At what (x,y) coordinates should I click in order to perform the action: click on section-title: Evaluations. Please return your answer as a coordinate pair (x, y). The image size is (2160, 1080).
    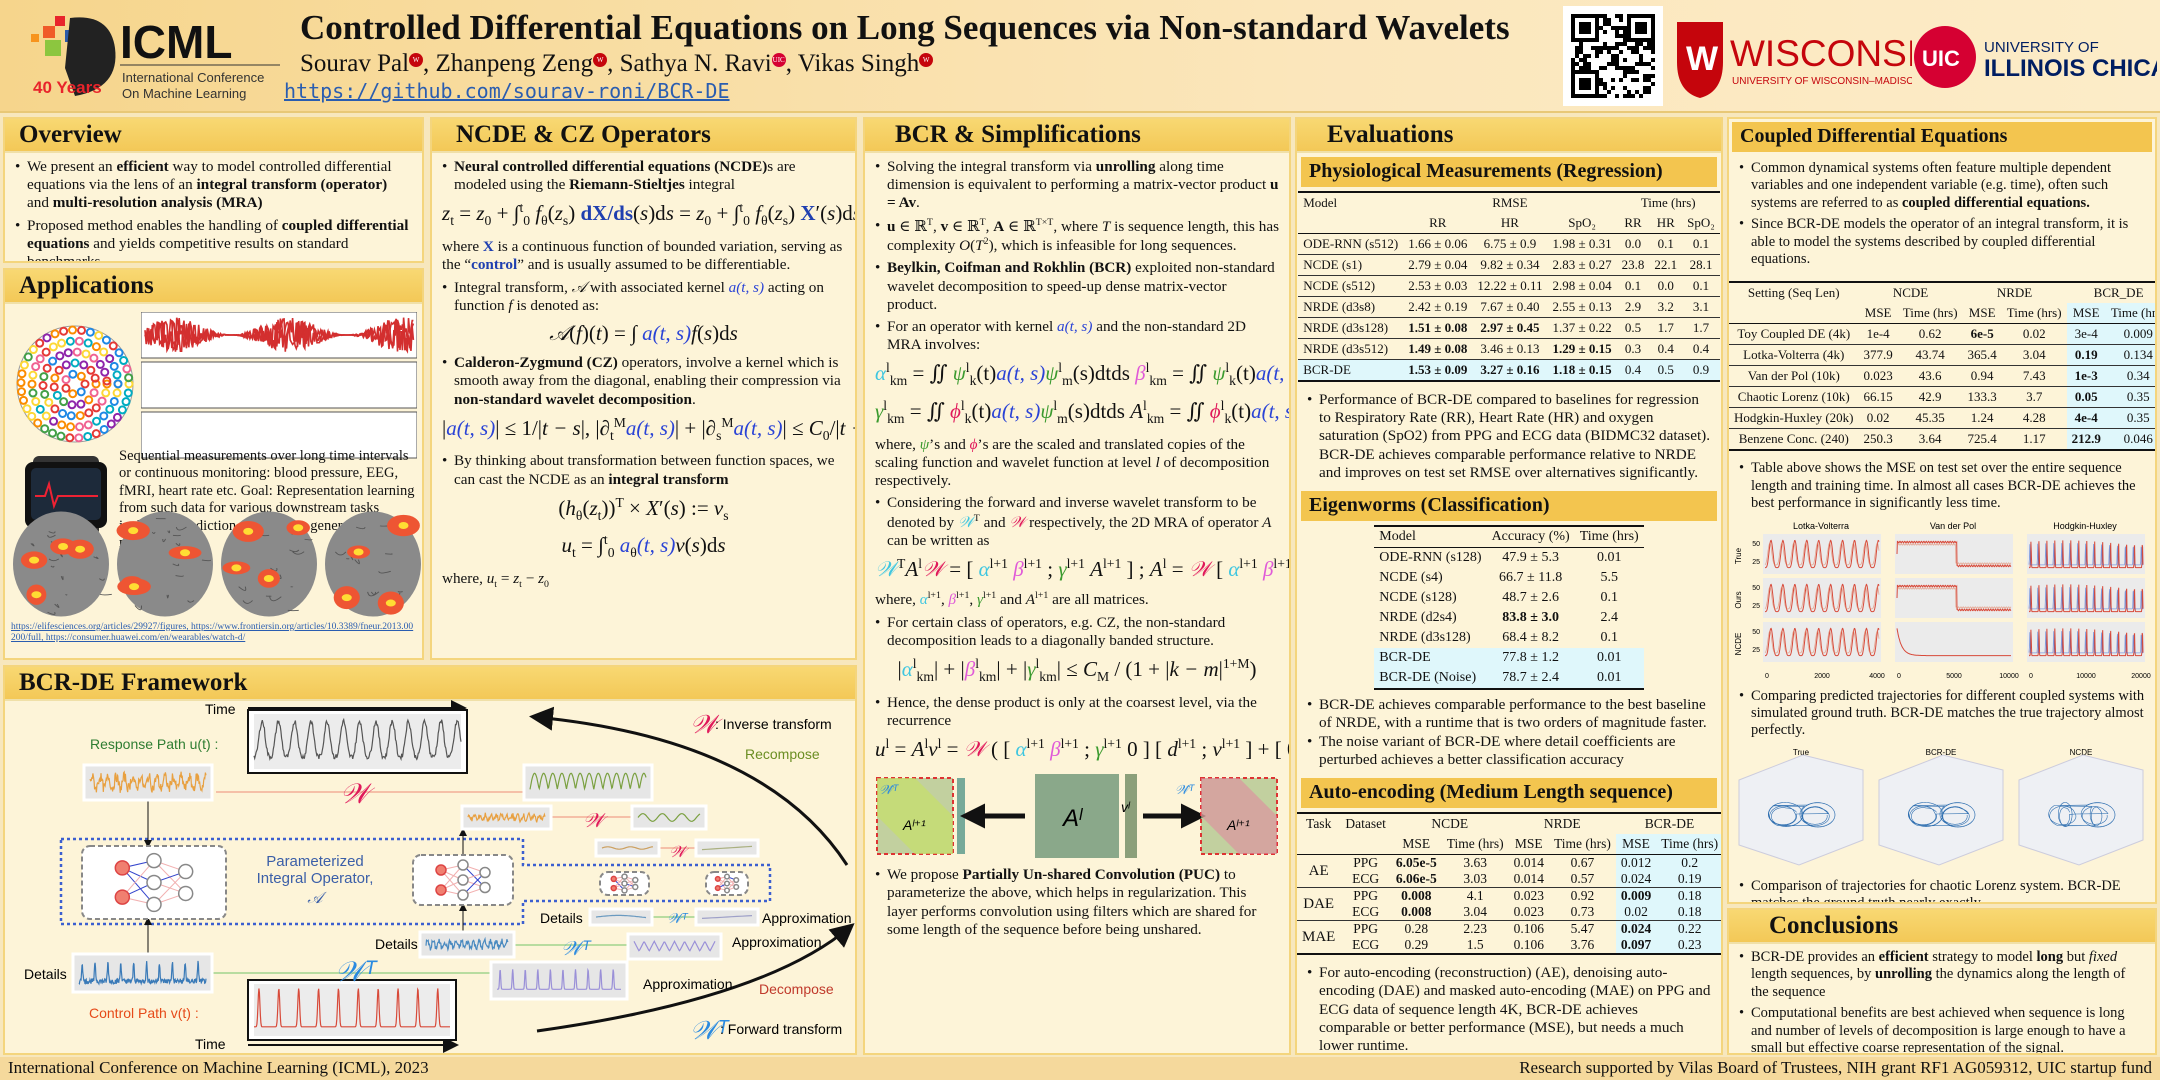
    Looking at the image, I should click on (1509, 136).